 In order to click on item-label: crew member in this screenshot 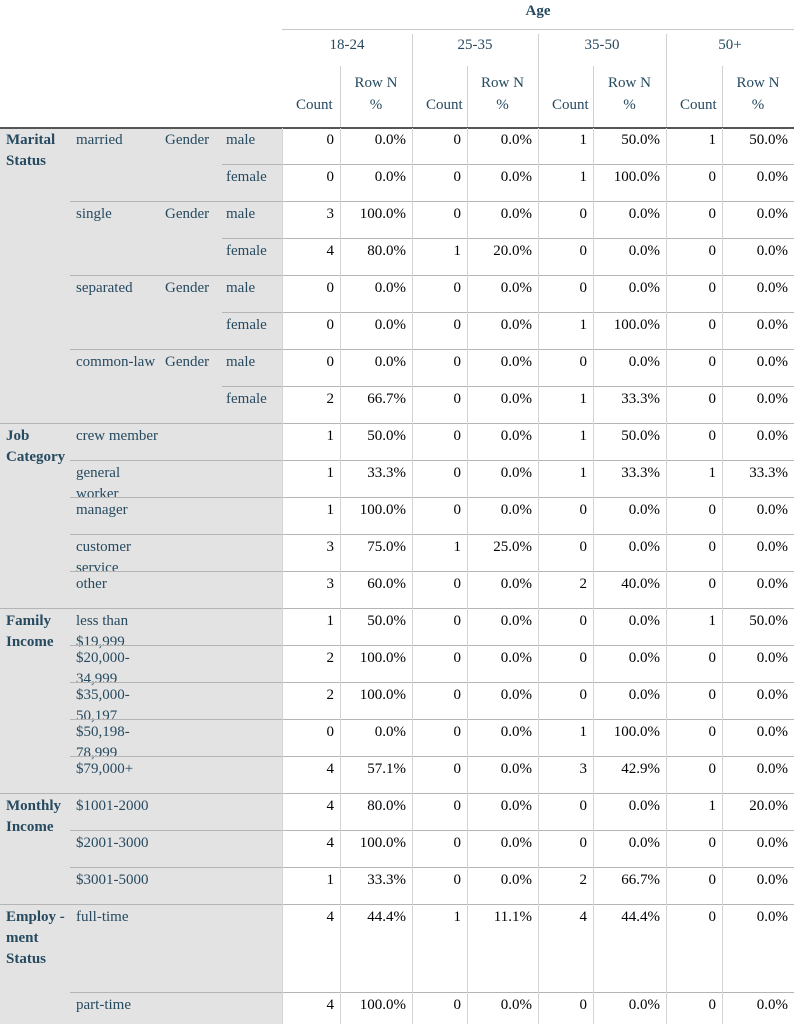, I will do `click(117, 436)`.